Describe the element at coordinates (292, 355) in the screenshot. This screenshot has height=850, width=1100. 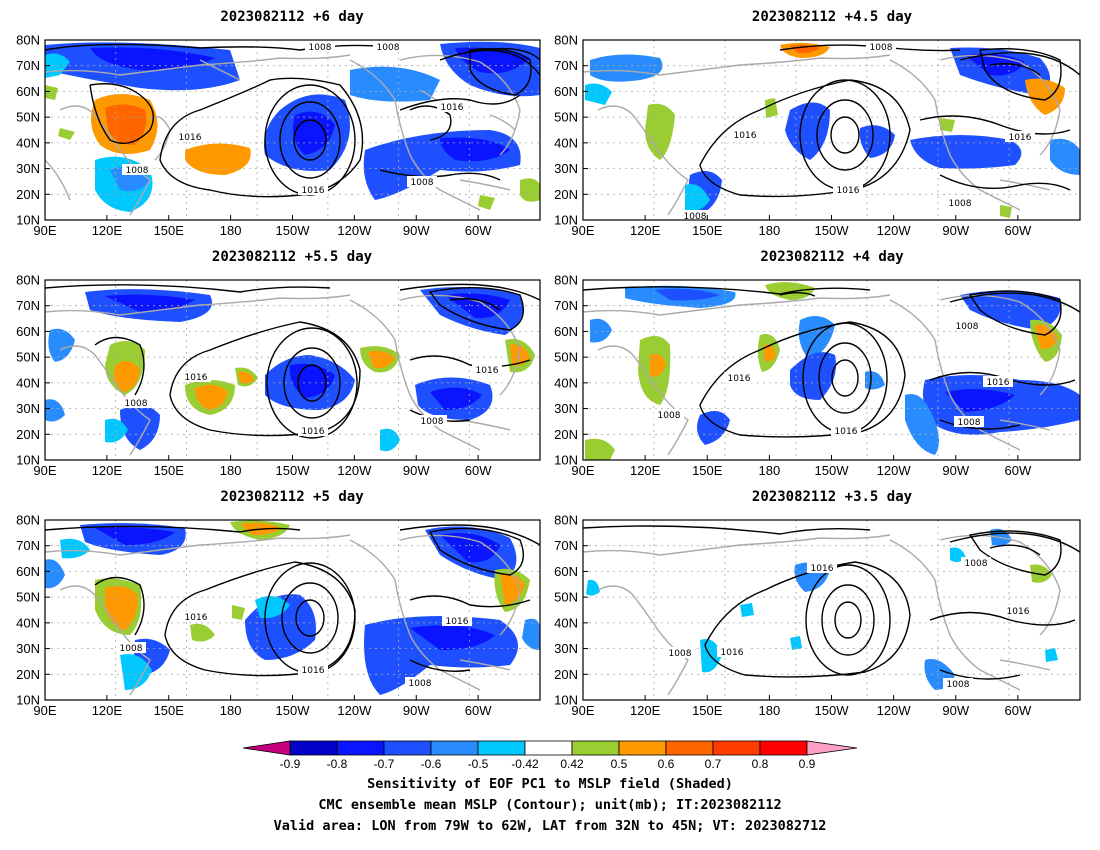
I see `map-panel-2: 2023082112 +5.5 day` at that location.